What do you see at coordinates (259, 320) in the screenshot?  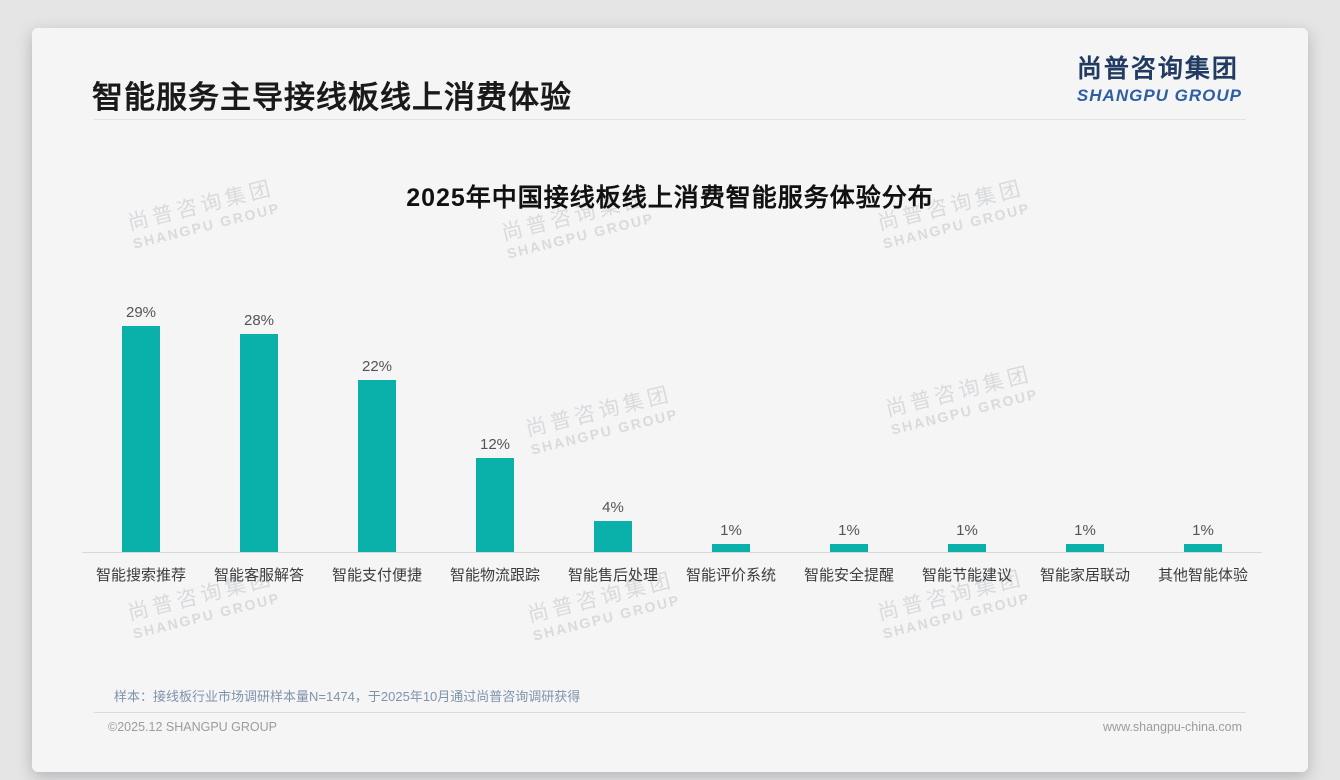 I see `bar-value-label: 28%` at bounding box center [259, 320].